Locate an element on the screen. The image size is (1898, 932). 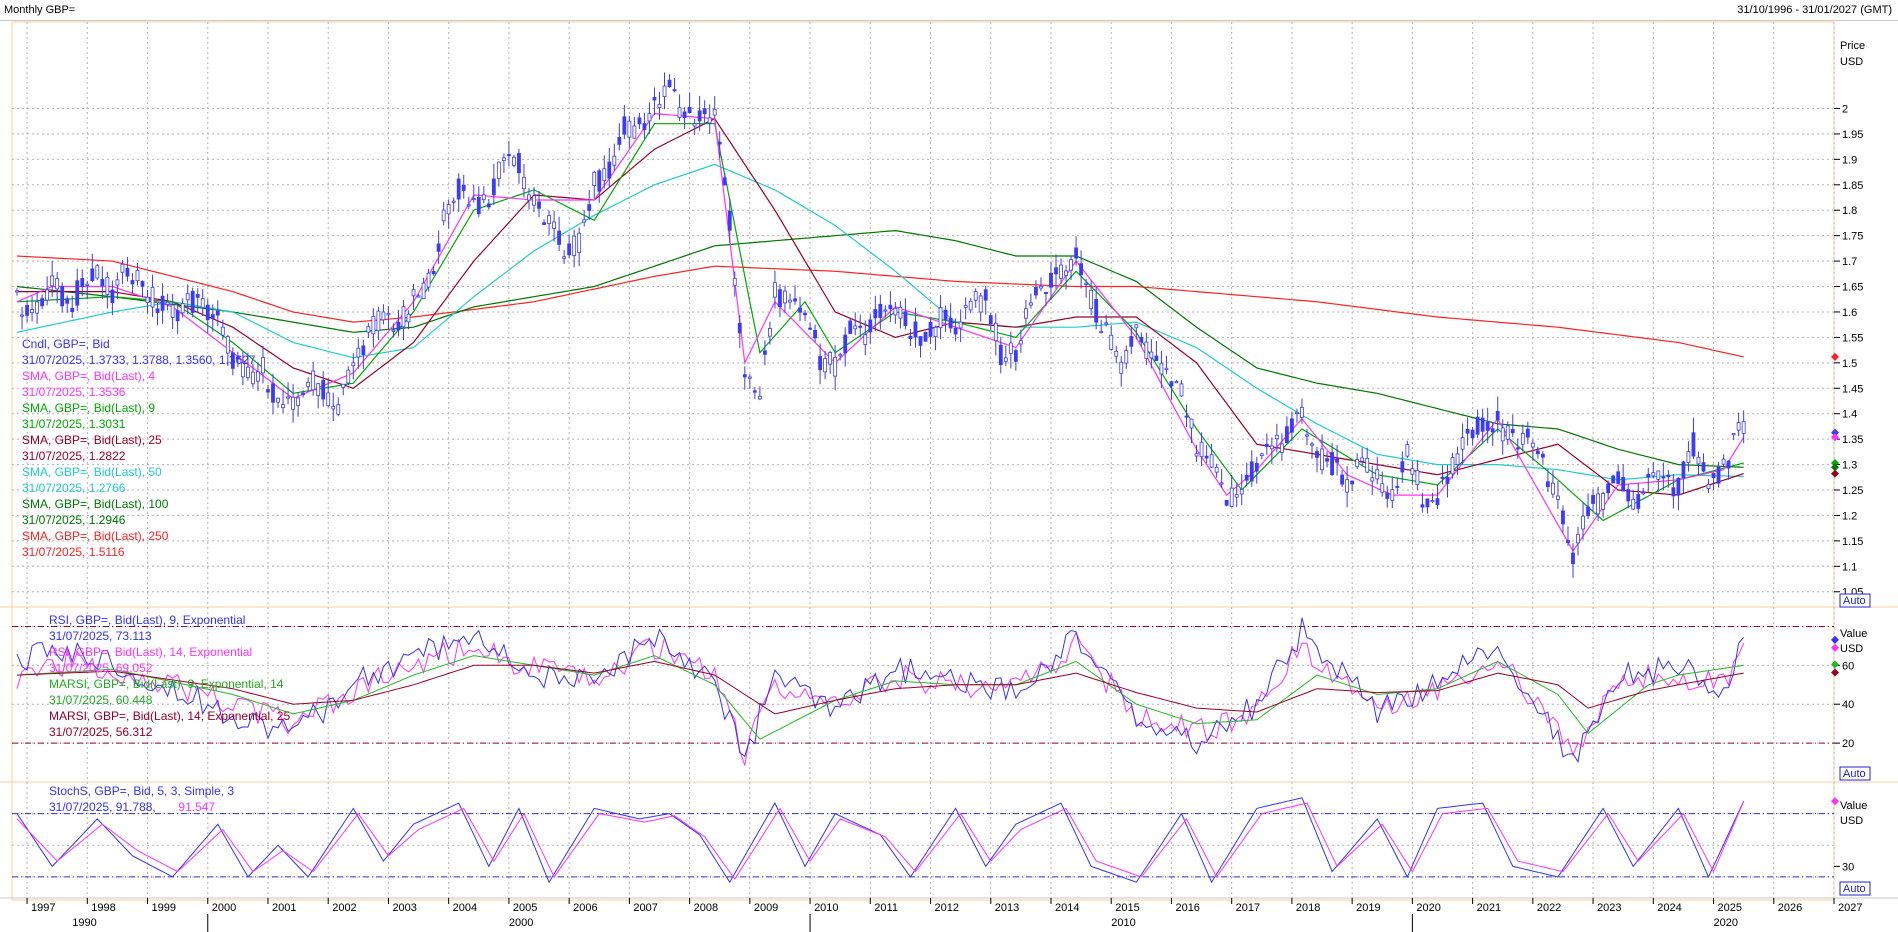
stoch-auto-button: Auto is located at coordinates (1855, 888).